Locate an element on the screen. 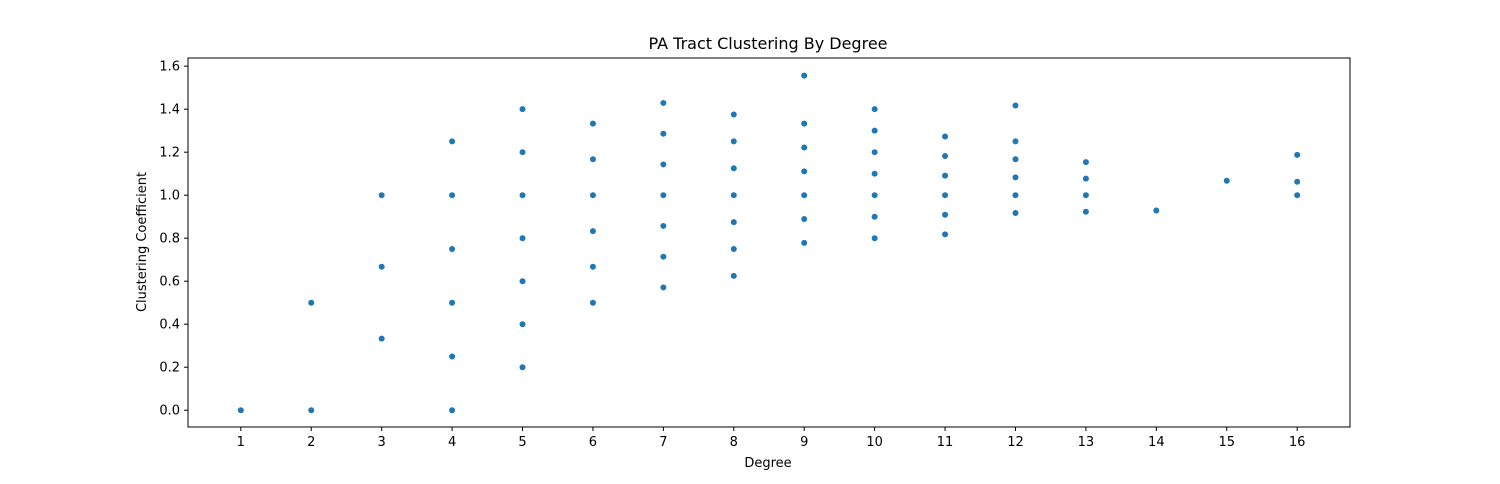  x-tick-label: 6 is located at coordinates (593, 442).